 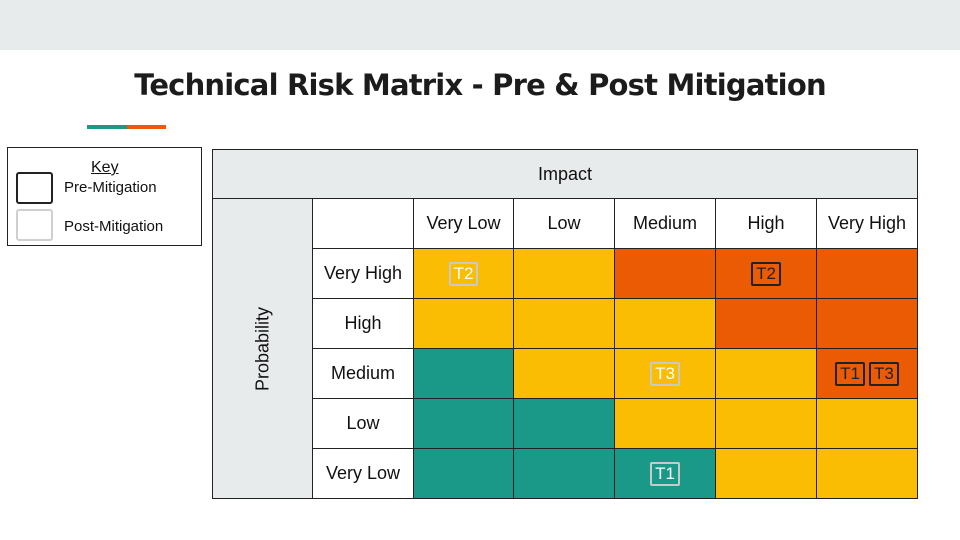 I want to click on pre-mitigation-risk-marker: T2, so click(x=766, y=273).